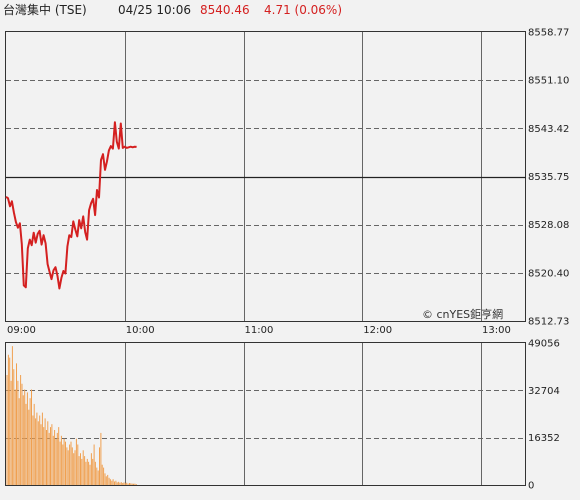 The height and width of the screenshot is (500, 580). What do you see at coordinates (71, 205) in the screenshot?
I see `price-line` at bounding box center [71, 205].